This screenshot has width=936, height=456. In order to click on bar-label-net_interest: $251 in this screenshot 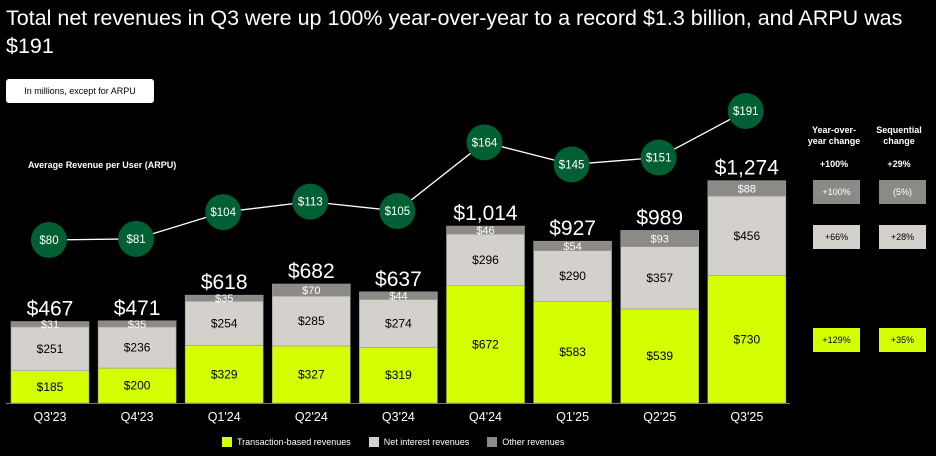, I will do `click(50, 349)`.